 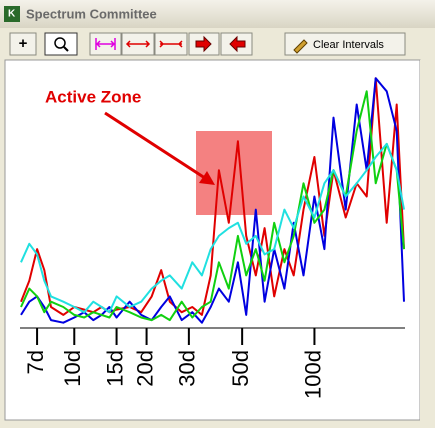 I want to click on magnifier-handle, so click(x=66, y=49).